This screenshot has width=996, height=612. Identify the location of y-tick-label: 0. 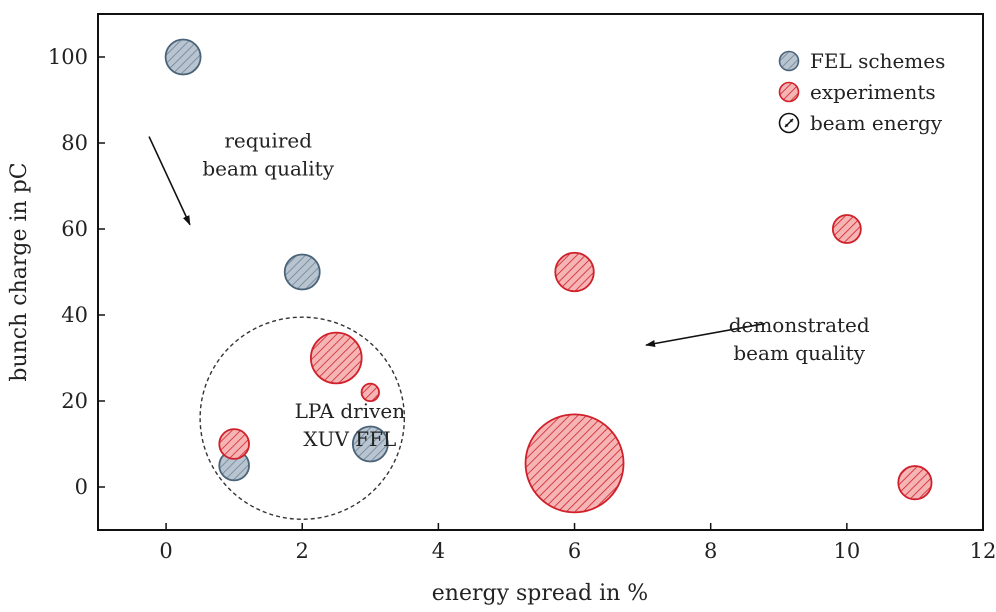
(81, 487).